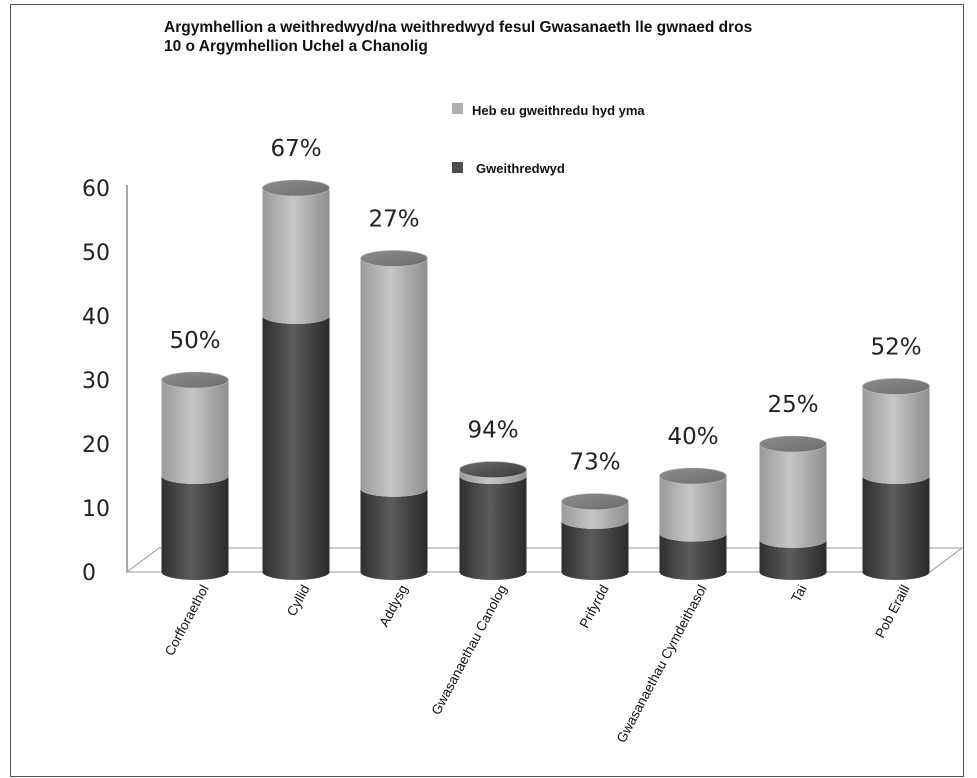  What do you see at coordinates (662, 663) in the screenshot?
I see `x-tick-label-5: Gwasanaethau Cymdeithasol` at bounding box center [662, 663].